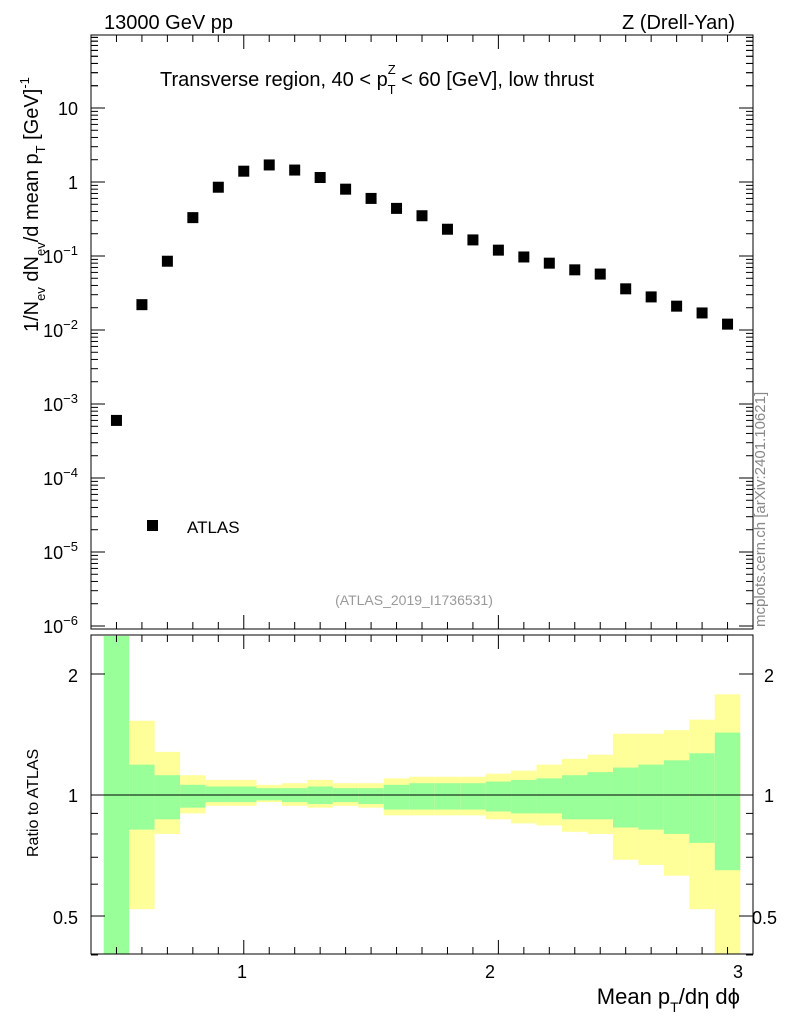 Image resolution: width=786 pixels, height=1024 pixels. Describe the element at coordinates (769, 796) in the screenshot. I see `ratio-ytick-1-right: 1` at that location.